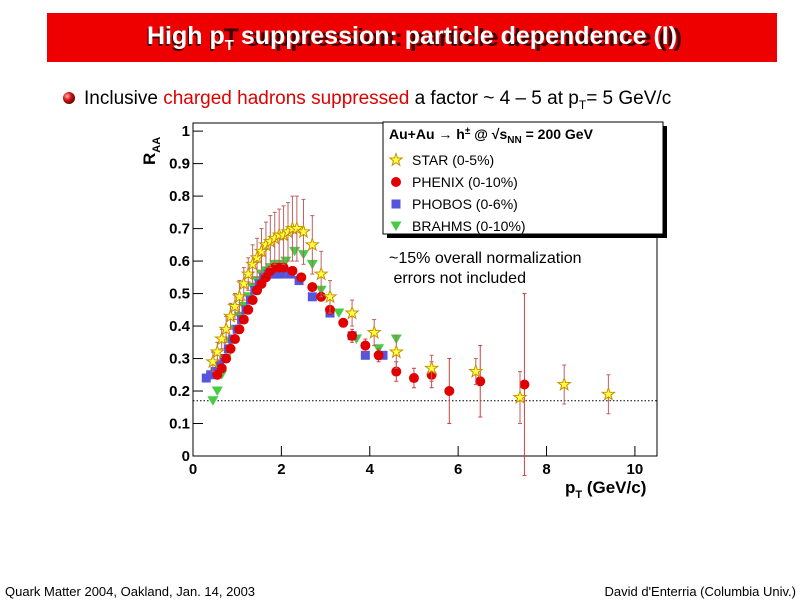  I want to click on legend-box, so click(523, 178).